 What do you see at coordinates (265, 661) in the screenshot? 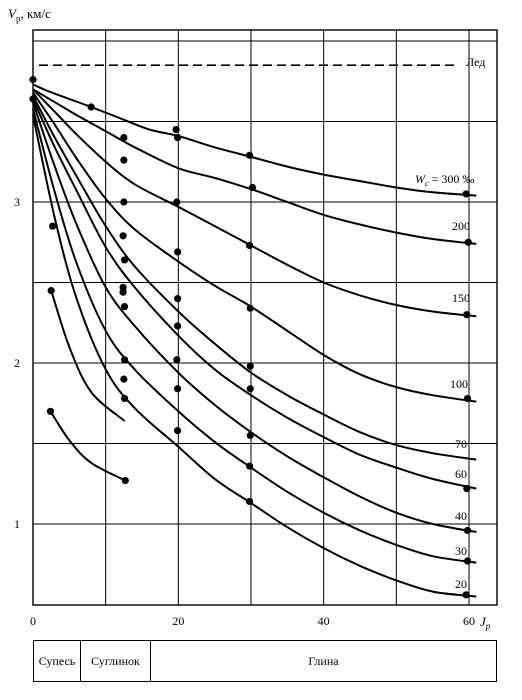
I see `soil-type-strip: Супесь Суглинок Глина` at bounding box center [265, 661].